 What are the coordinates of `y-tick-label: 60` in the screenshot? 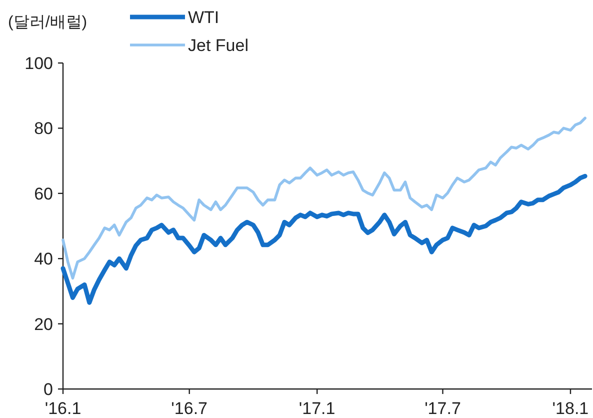 It's located at (43, 194).